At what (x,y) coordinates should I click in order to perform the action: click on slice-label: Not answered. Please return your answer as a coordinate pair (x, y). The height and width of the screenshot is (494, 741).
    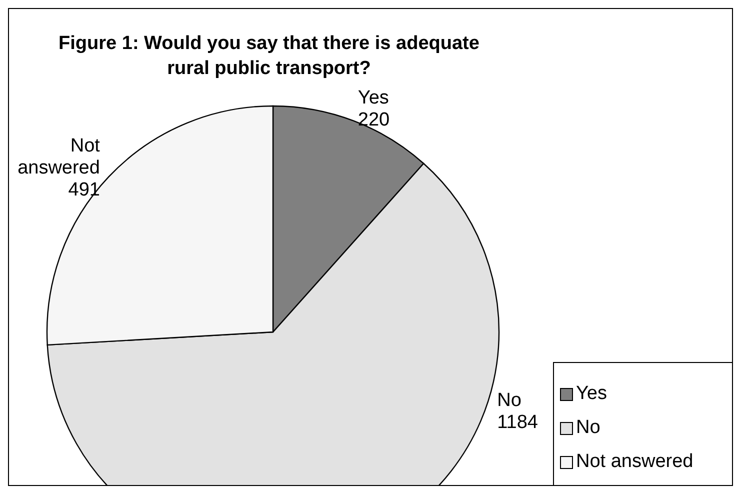
    Looking at the image, I should click on (59, 157).